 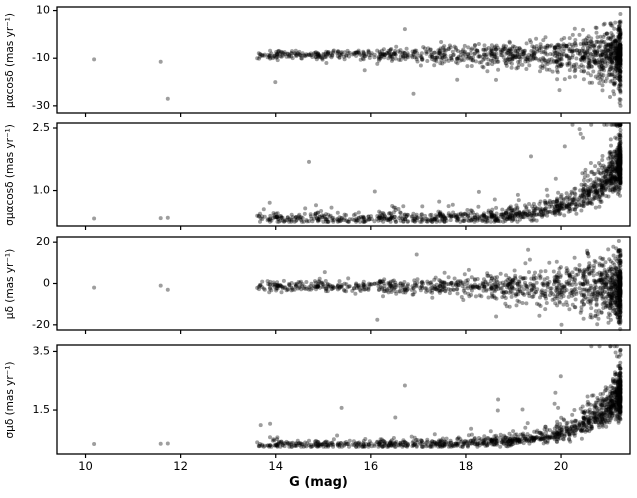 What do you see at coordinates (10, 60) in the screenshot?
I see `svg-text: μαcosδ (mas yr⁻¹)` at bounding box center [10, 60].